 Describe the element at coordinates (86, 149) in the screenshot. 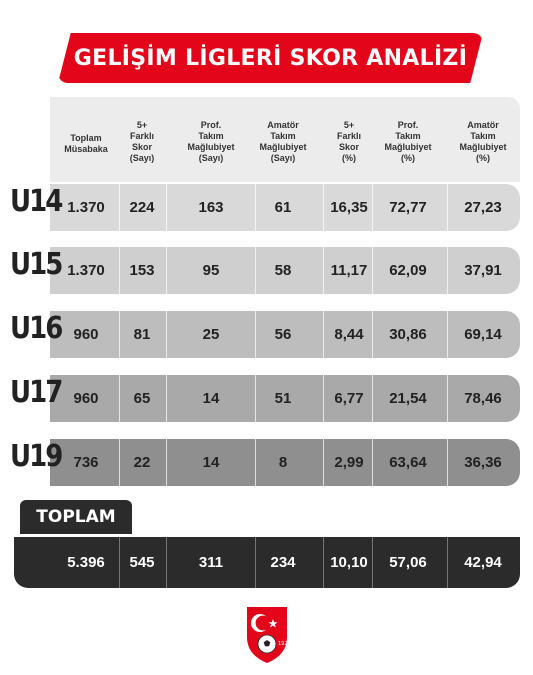

I see `column-header-line: Müsabaka` at that location.